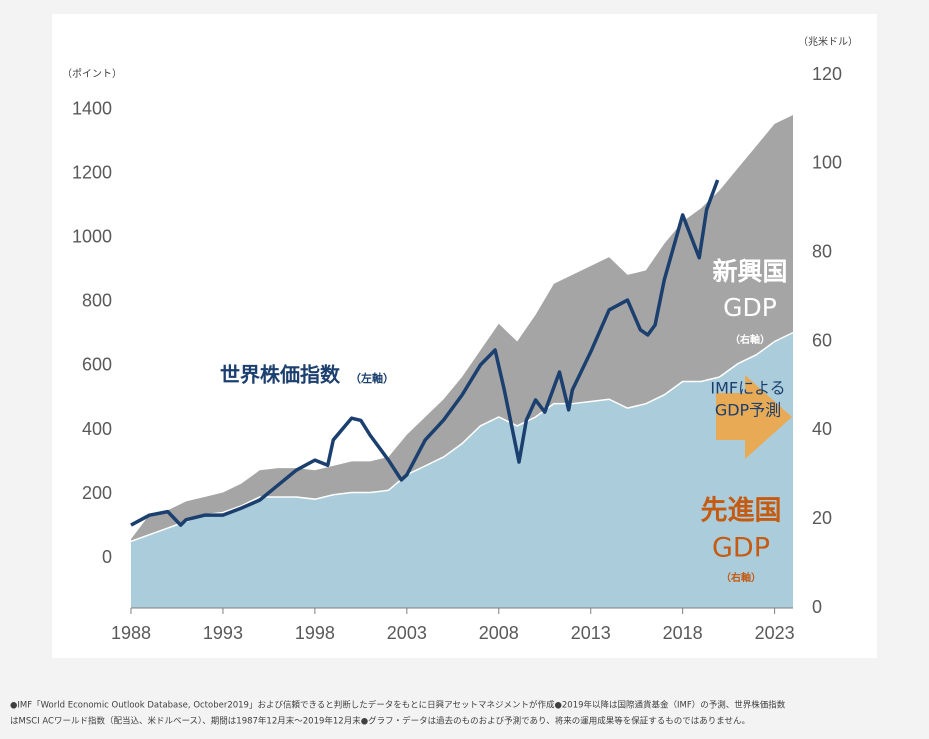  I want to click on y2-tick-label: 100, so click(827, 163).